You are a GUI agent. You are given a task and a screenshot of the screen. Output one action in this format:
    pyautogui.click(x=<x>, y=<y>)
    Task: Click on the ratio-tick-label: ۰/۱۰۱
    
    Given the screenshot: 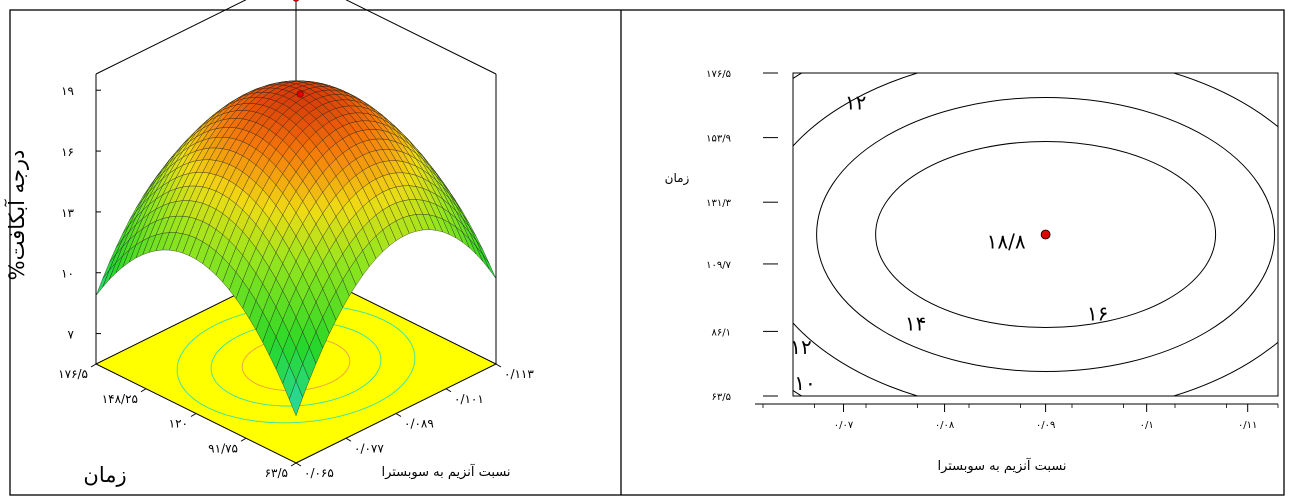 What is the action you would take?
    pyautogui.click(x=469, y=399)
    